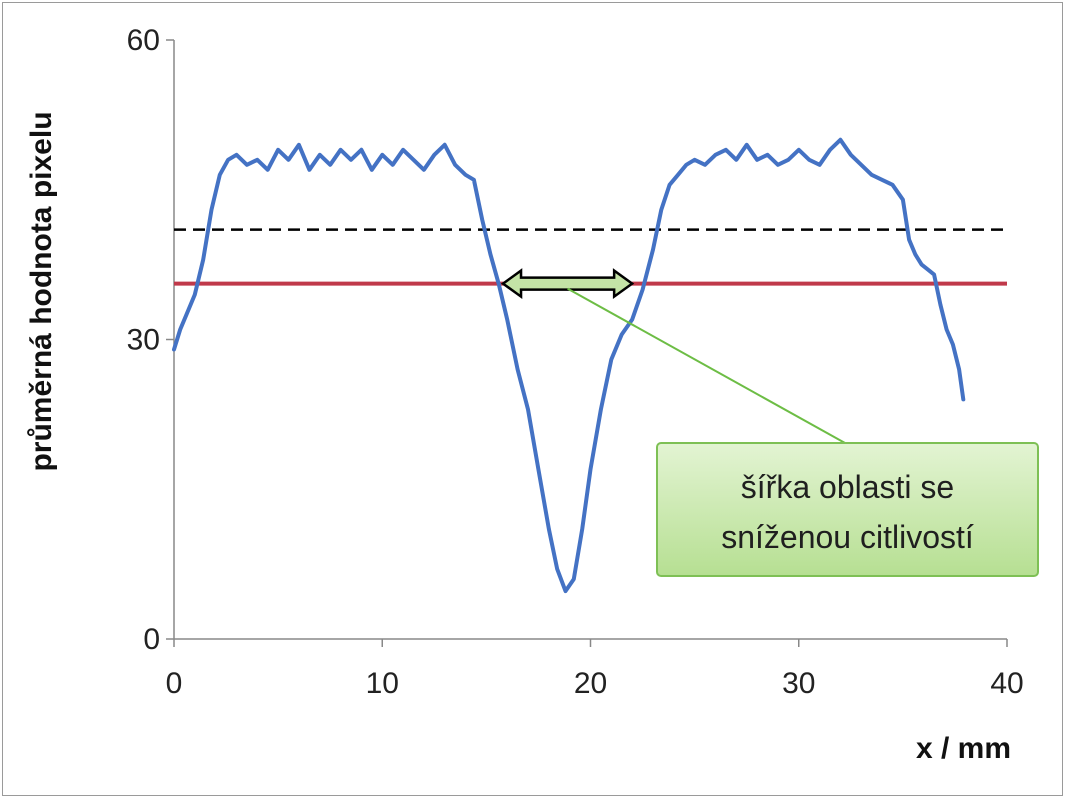  Describe the element at coordinates (847, 487) in the screenshot. I see `callout-line-1: šířka oblasti se` at that location.